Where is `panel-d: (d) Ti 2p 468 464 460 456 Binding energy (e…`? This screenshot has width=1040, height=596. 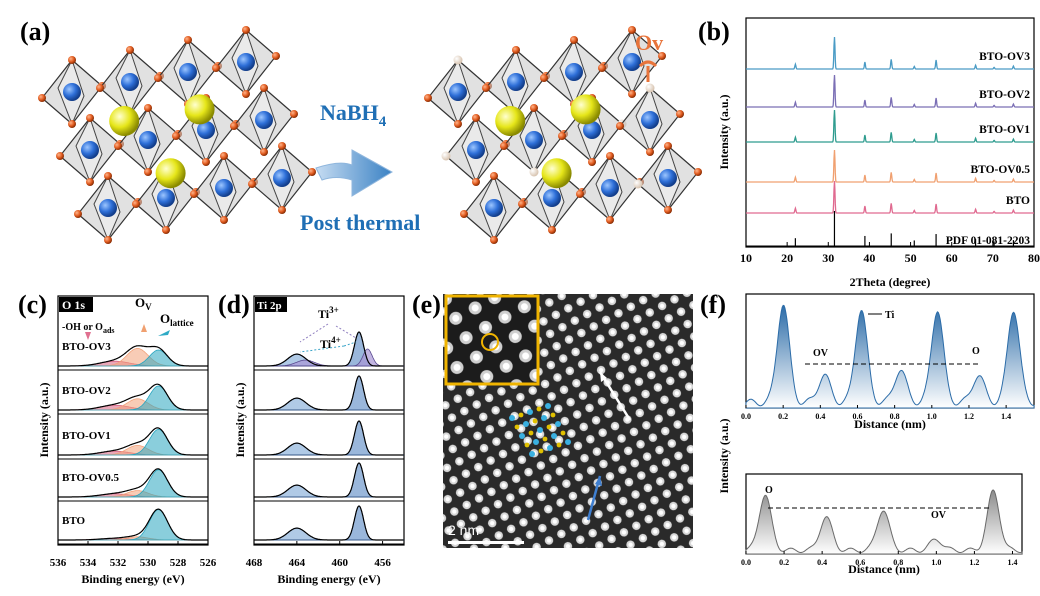
panel-d: (d) Ti 2p 468 464 460 456 Binding energy (e… is located at coordinates (311, 438).